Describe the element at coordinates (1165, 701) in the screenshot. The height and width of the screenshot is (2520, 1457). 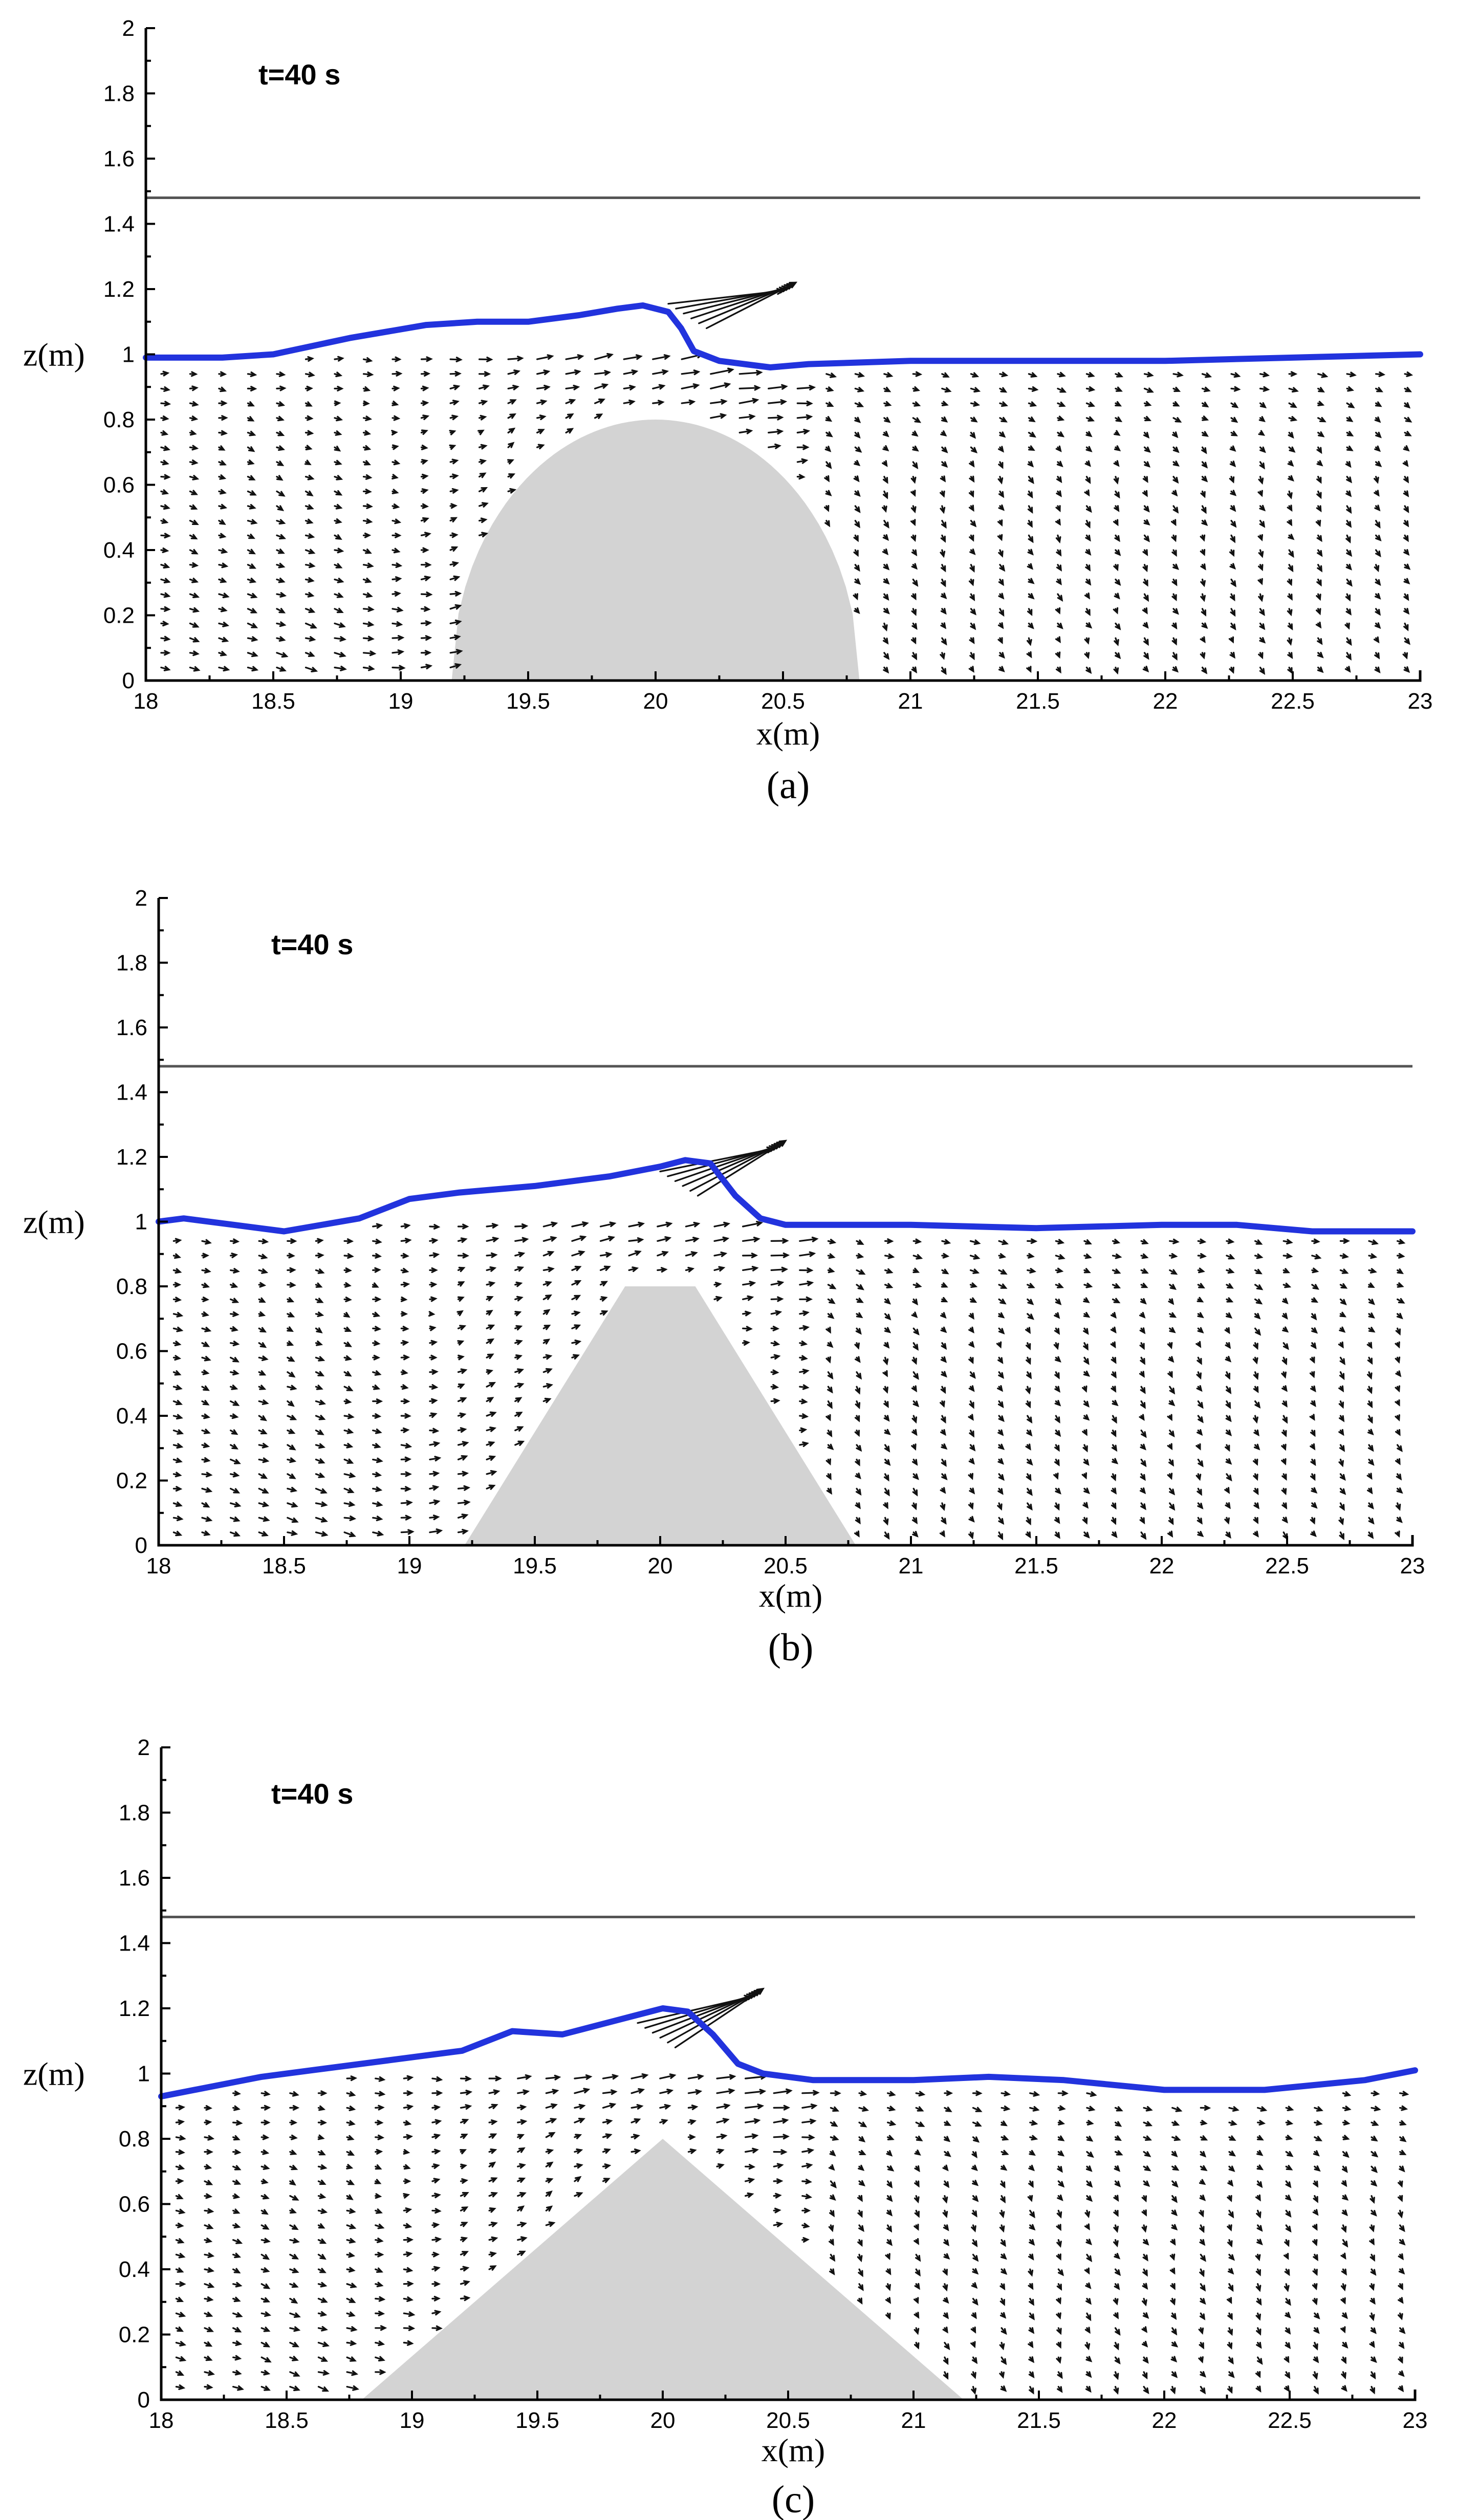
I see `x-tick-label-a: 22` at that location.